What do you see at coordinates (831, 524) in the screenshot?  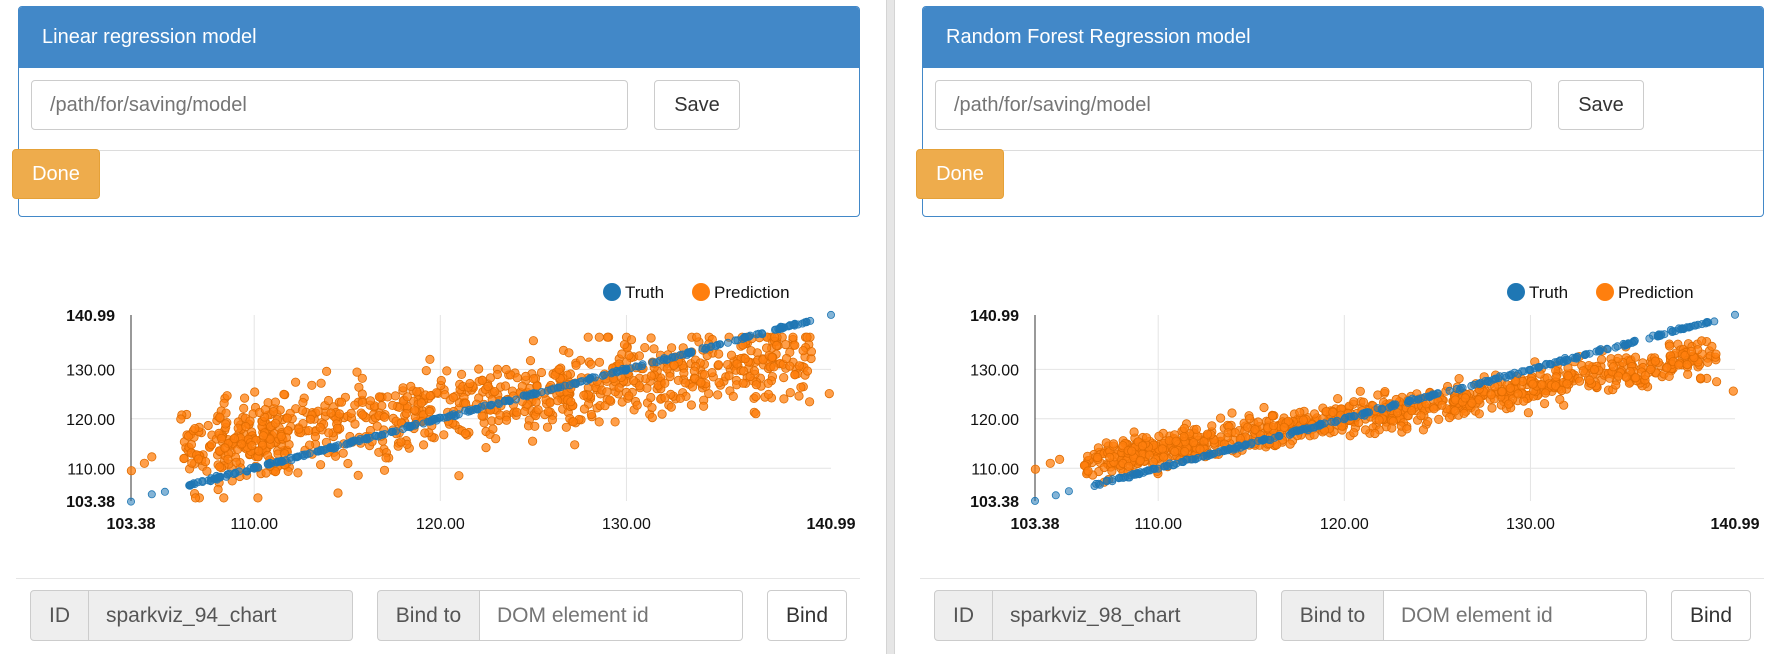 I see `x-tick-label: 140.99` at bounding box center [831, 524].